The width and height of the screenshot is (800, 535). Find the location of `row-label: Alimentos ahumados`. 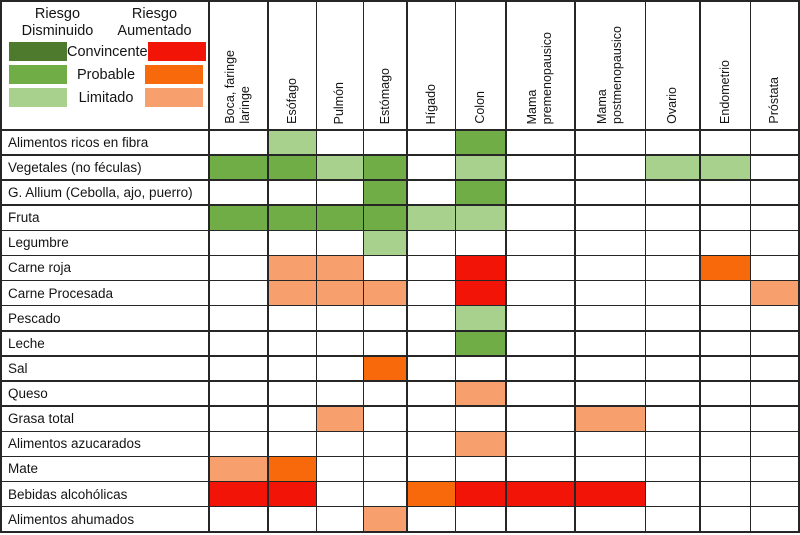

row-label: Alimentos ahumados is located at coordinates (105, 519).